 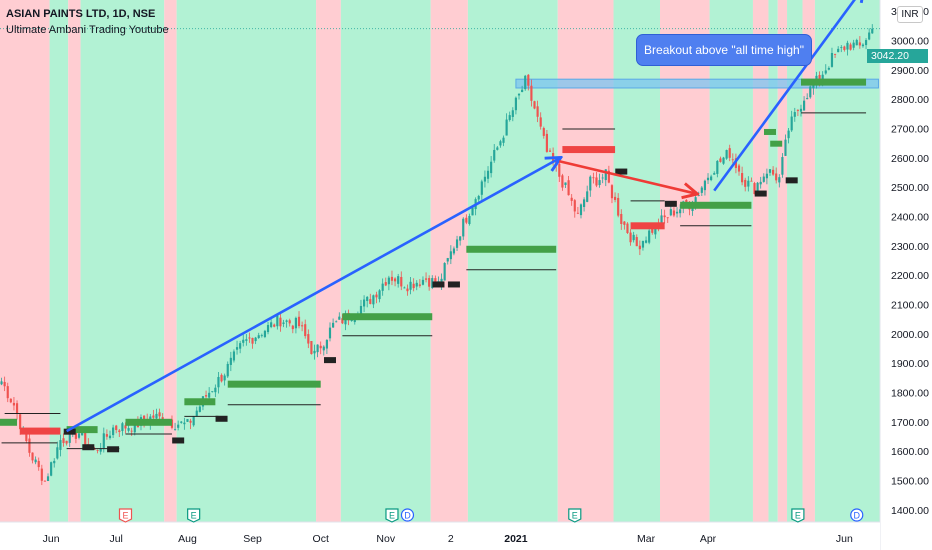 What do you see at coordinates (626, 176) in the screenshot?
I see `trend-arrow-red` at bounding box center [626, 176].